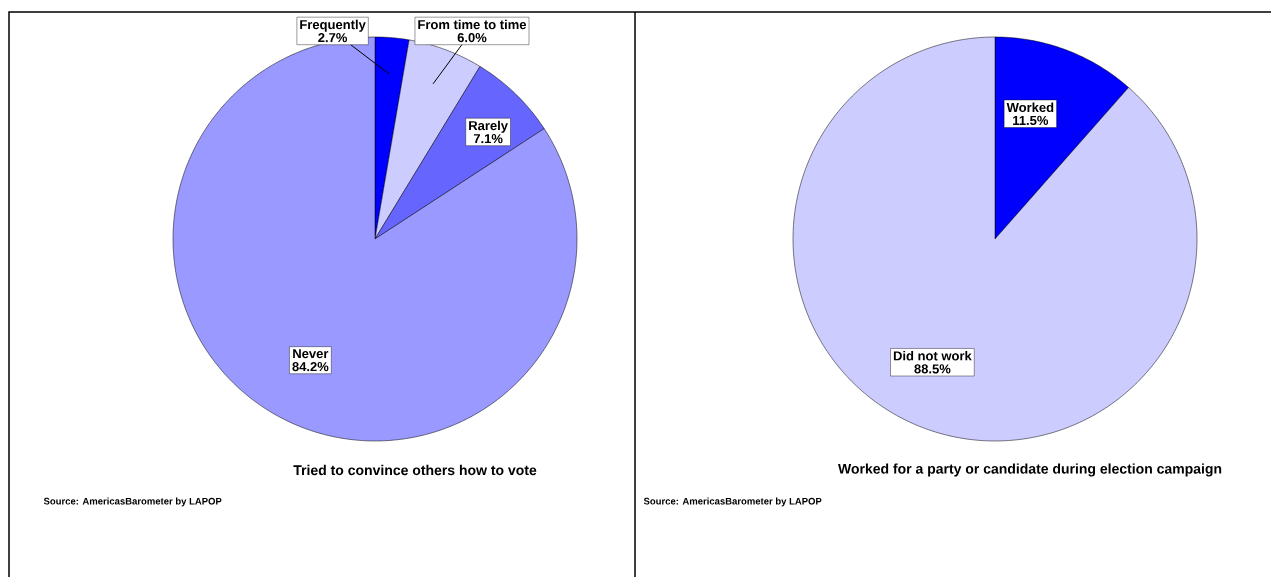 Image resolution: width=1271 pixels, height=577 pixels. What do you see at coordinates (310, 367) in the screenshot?
I see `data-label: 84.2%` at bounding box center [310, 367].